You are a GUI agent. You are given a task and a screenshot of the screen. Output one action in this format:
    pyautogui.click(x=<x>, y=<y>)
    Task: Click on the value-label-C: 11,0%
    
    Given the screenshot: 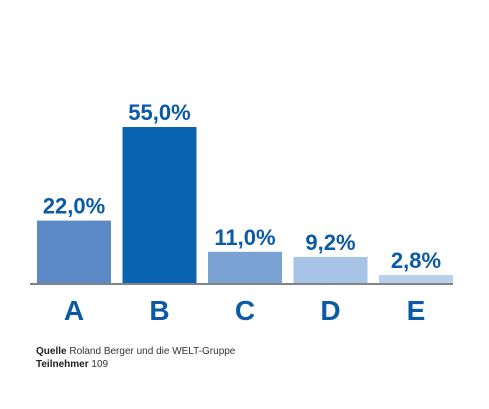 What is the action you would take?
    pyautogui.click(x=244, y=237)
    